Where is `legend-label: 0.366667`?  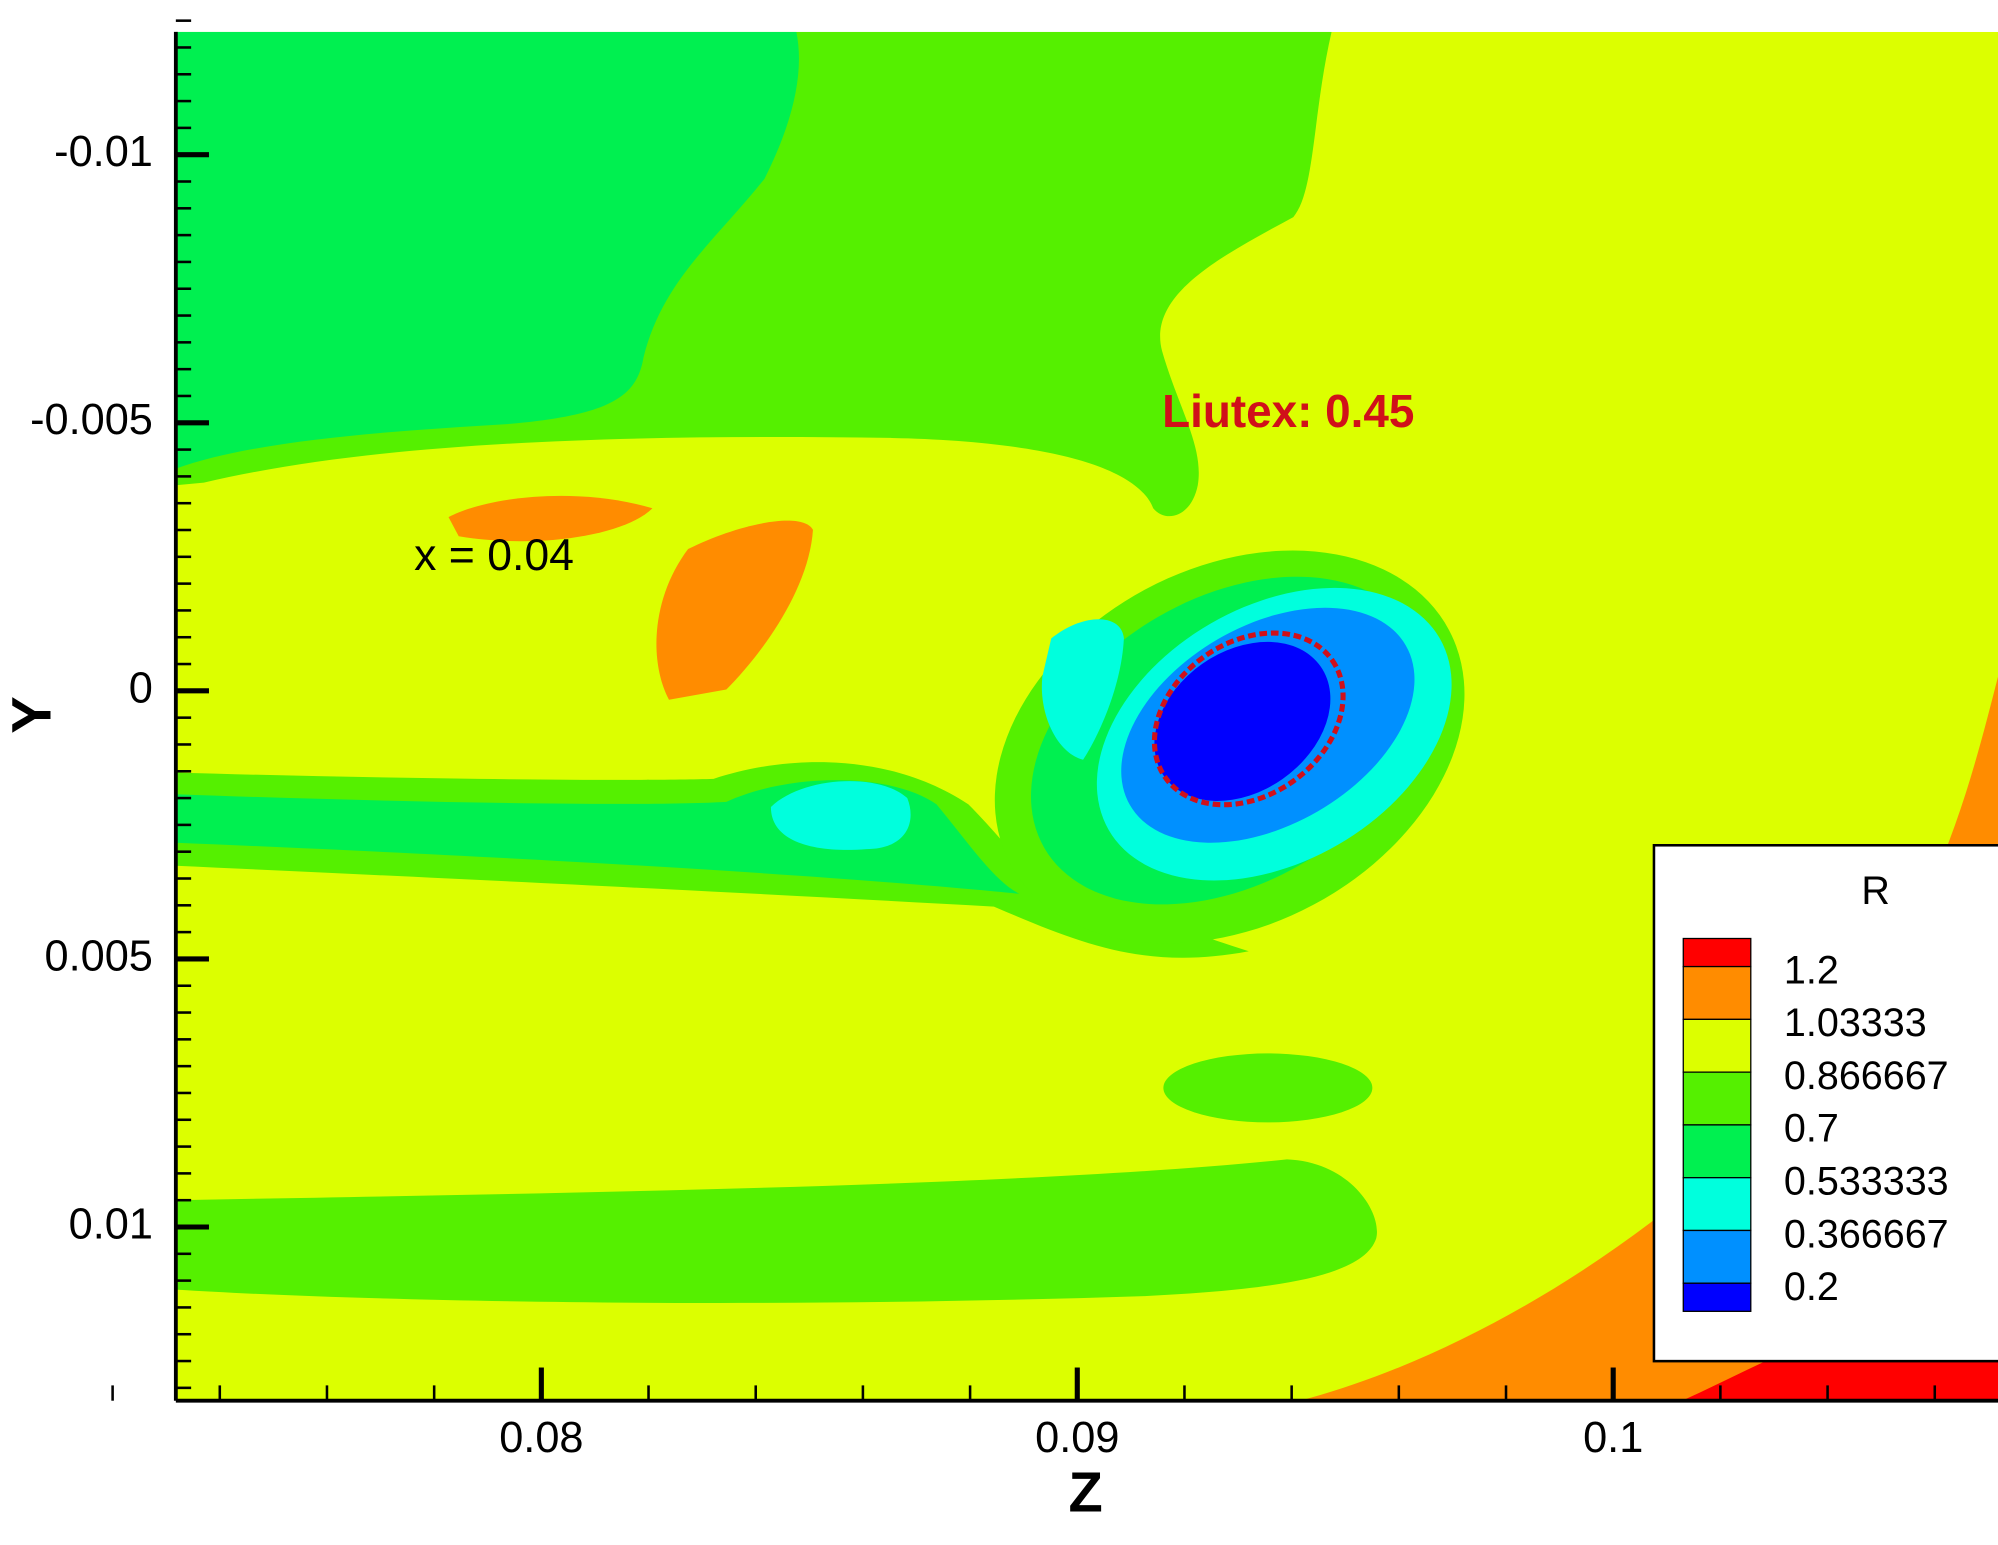 legend-label: 0.366667 is located at coordinates (1866, 1234).